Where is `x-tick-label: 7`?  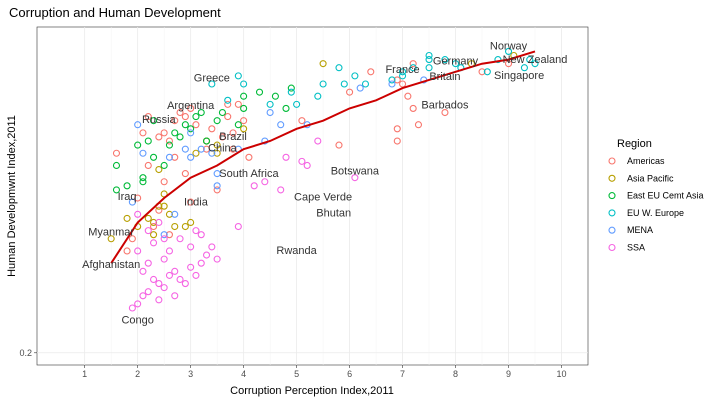
x-tick-label: 7 is located at coordinates (402, 374).